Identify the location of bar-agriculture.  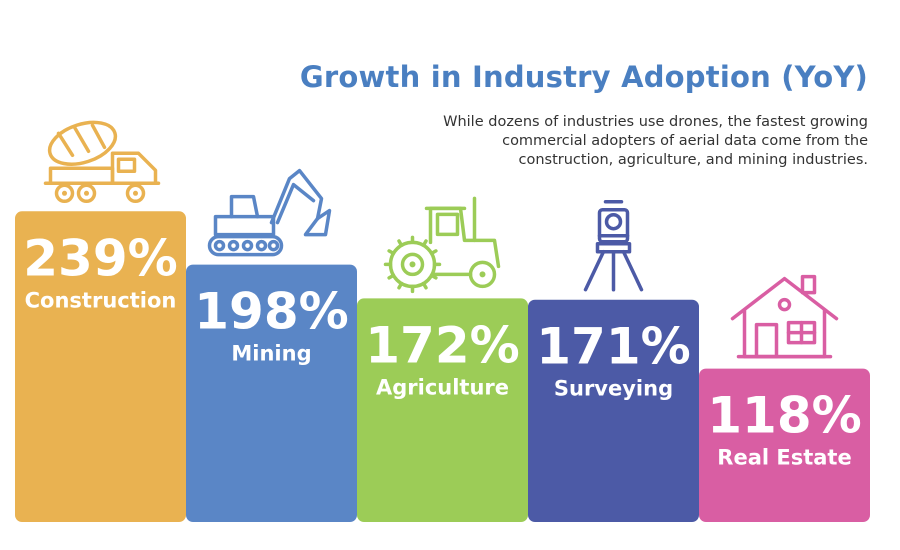
(442, 410).